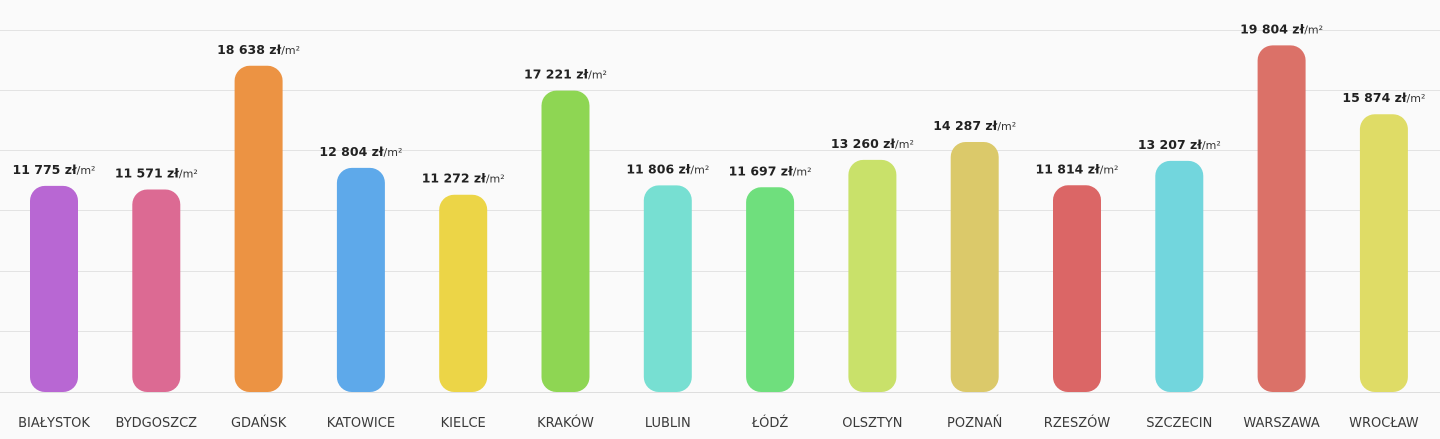  Describe the element at coordinates (556, 74) in the screenshot. I see `value-number: 17 221 zł` at that location.